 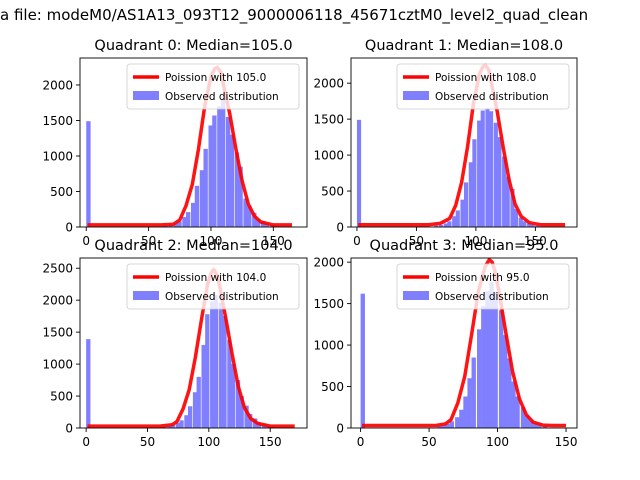 What do you see at coordinates (464, 142) in the screenshot?
I see `axes-frame` at bounding box center [464, 142].